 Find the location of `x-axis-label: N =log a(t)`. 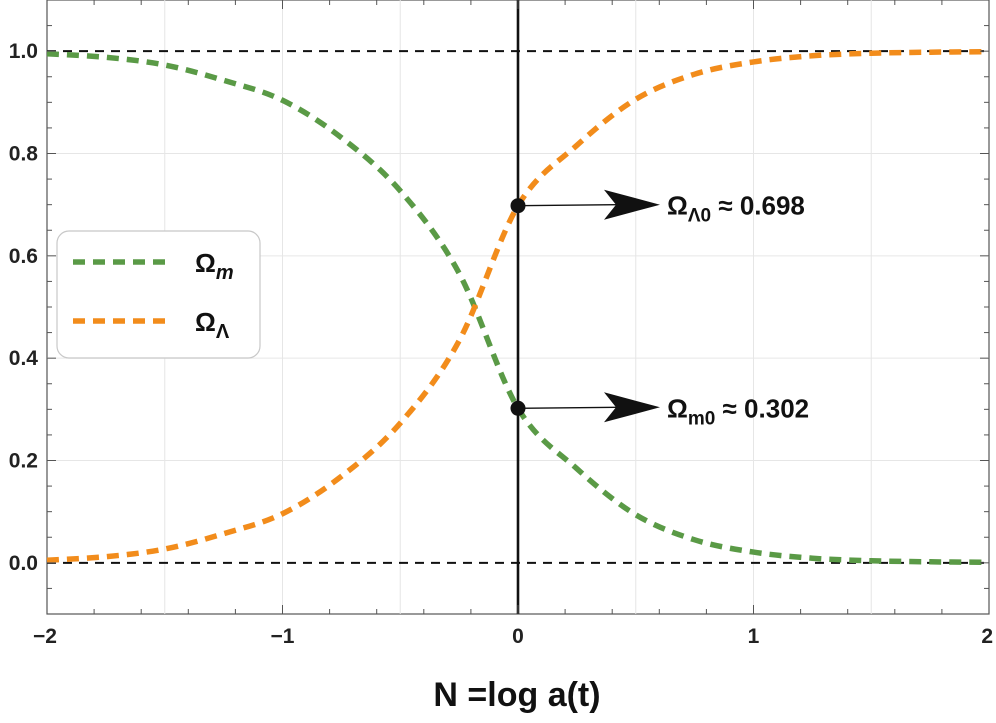

x-axis-label: N =log a(t) is located at coordinates (516, 695).